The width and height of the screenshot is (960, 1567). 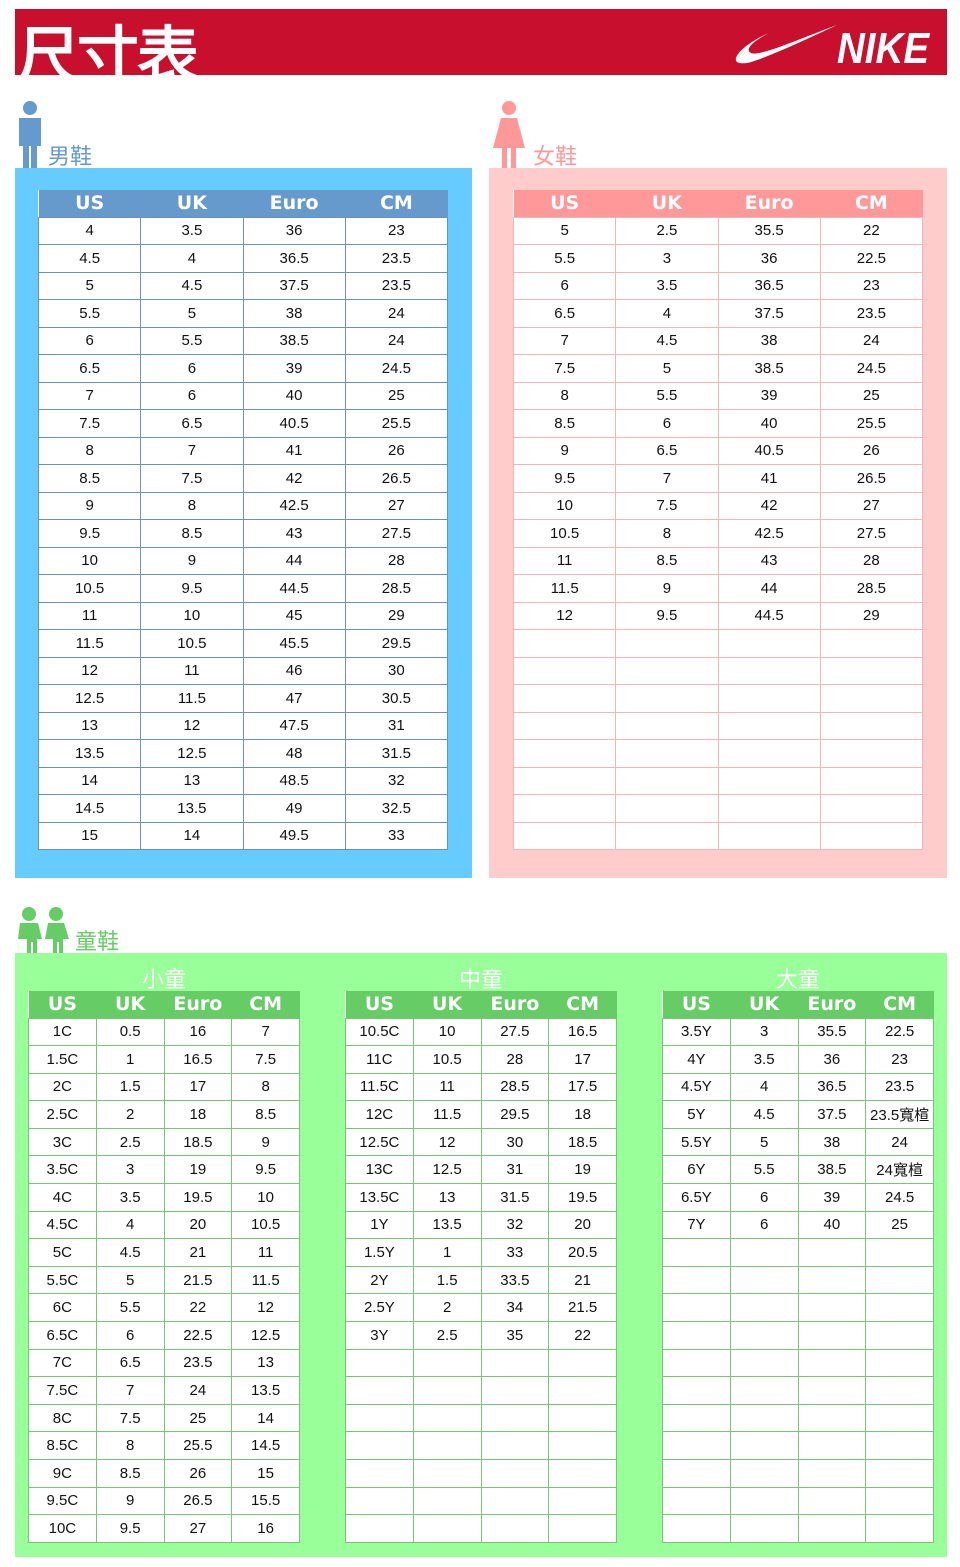 What do you see at coordinates (89, 835) in the screenshot?
I see `table-cell: 15` at bounding box center [89, 835].